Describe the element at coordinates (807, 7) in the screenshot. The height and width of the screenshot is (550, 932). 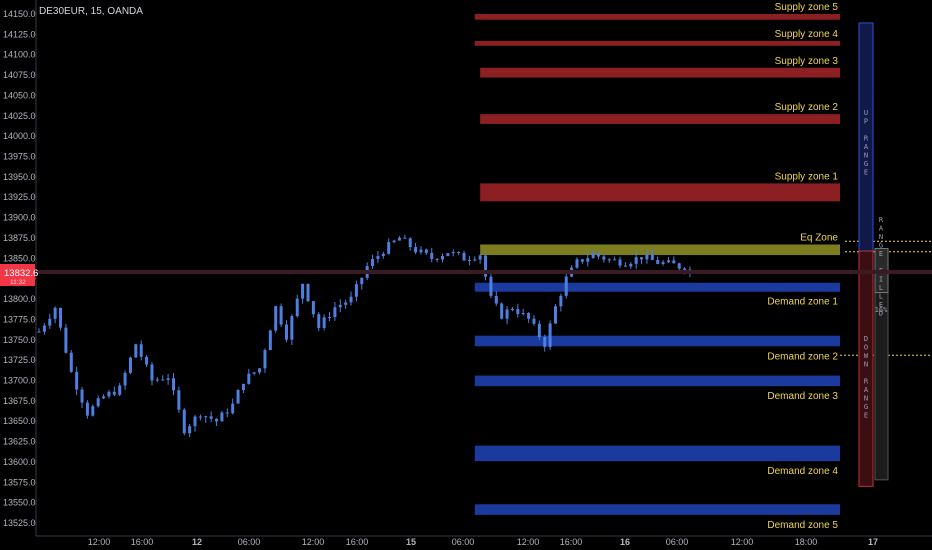
I see `zone-label: Supply zone 5` at that location.